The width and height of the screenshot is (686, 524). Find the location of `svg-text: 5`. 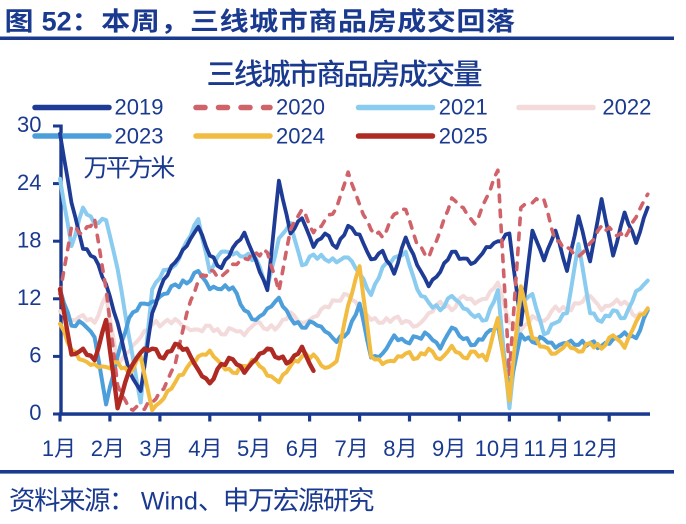

svg-text: 5 is located at coordinates (243, 448).